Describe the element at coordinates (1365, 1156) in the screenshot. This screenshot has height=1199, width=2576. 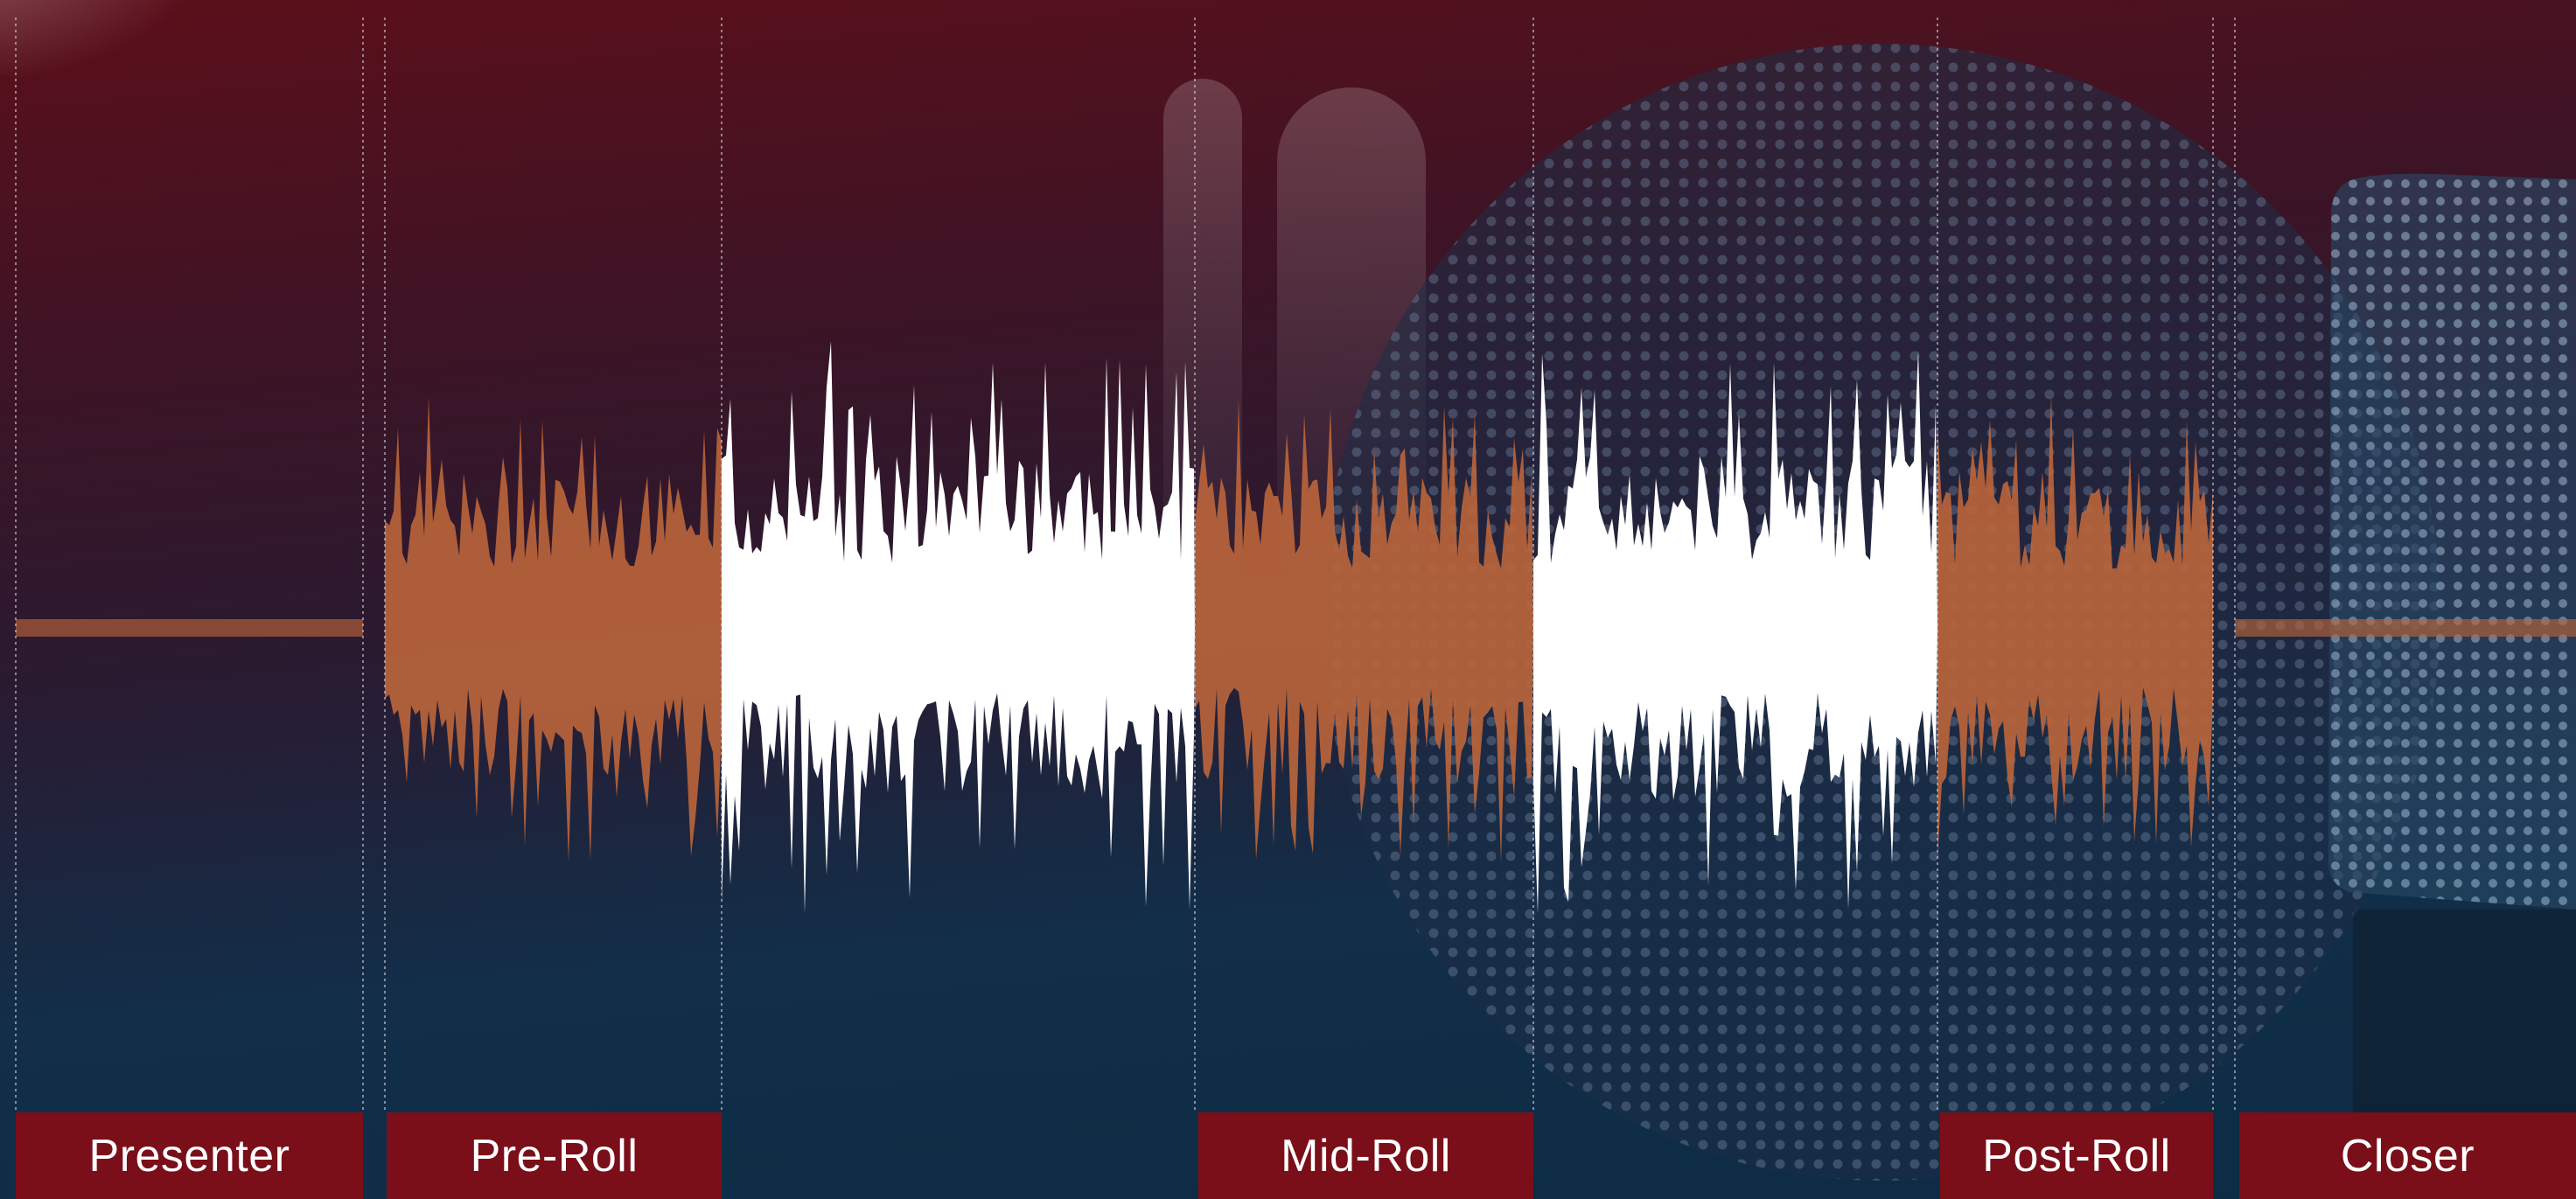
I see `segment-label-mid-roll: Mid-Roll` at that location.